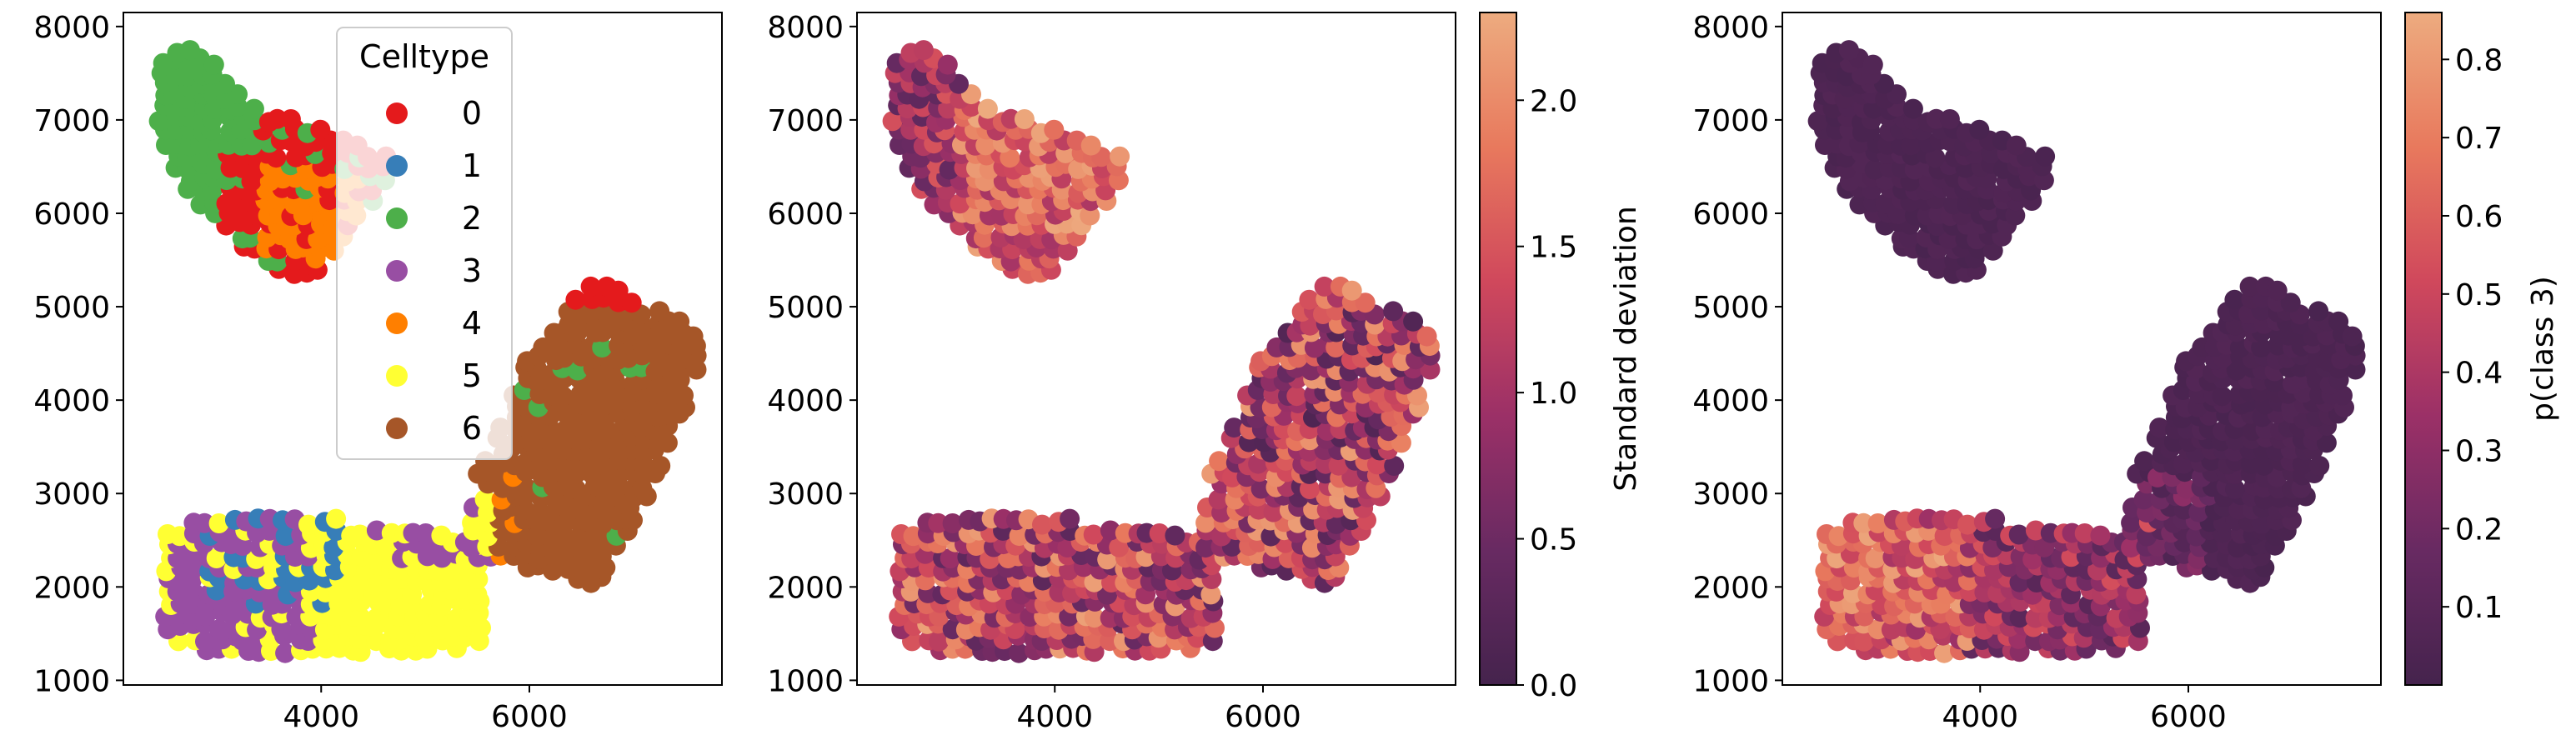 The height and width of the screenshot is (750, 2576). What do you see at coordinates (805, 28) in the screenshot?
I see `y-tick-label: 8000` at bounding box center [805, 28].